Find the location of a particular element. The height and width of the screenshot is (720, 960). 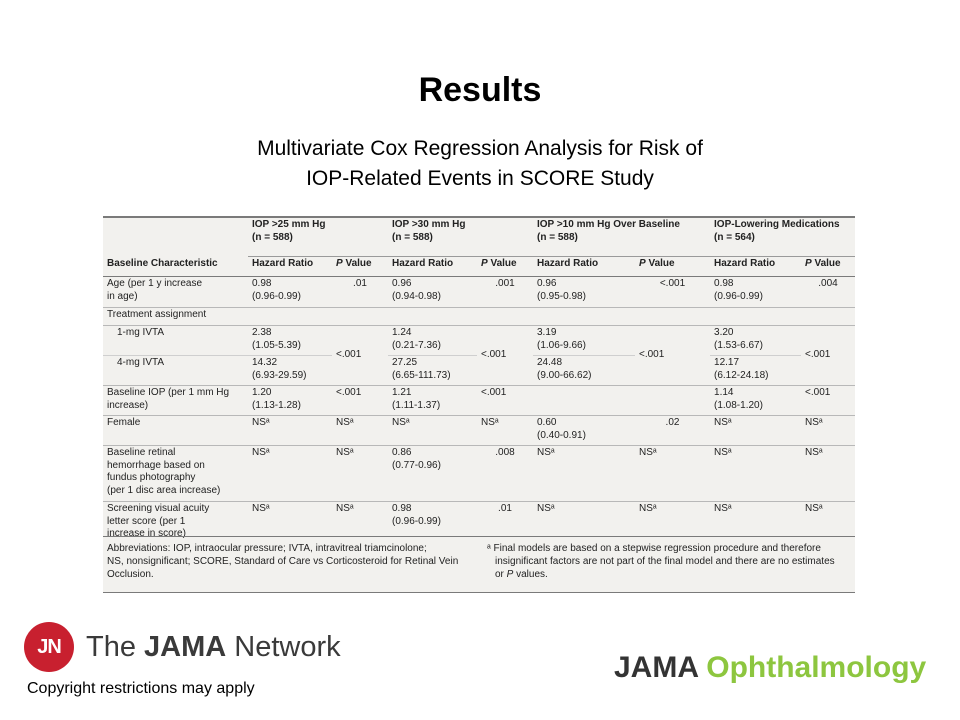

hr-value: 0.98 is located at coordinates (402, 508).